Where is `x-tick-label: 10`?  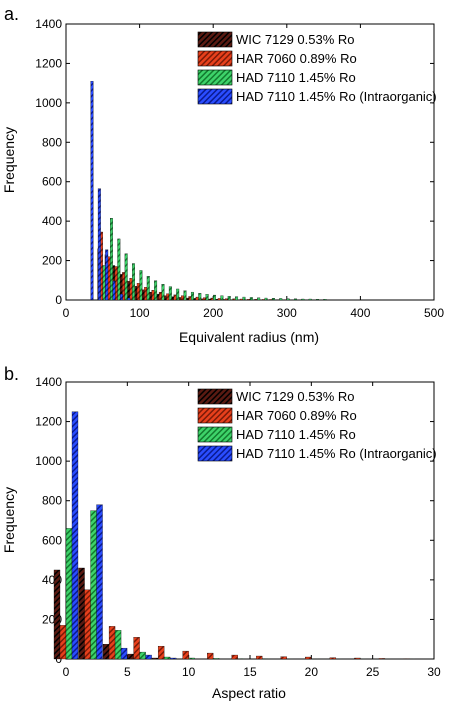 x-tick-label: 10 is located at coordinates (189, 672).